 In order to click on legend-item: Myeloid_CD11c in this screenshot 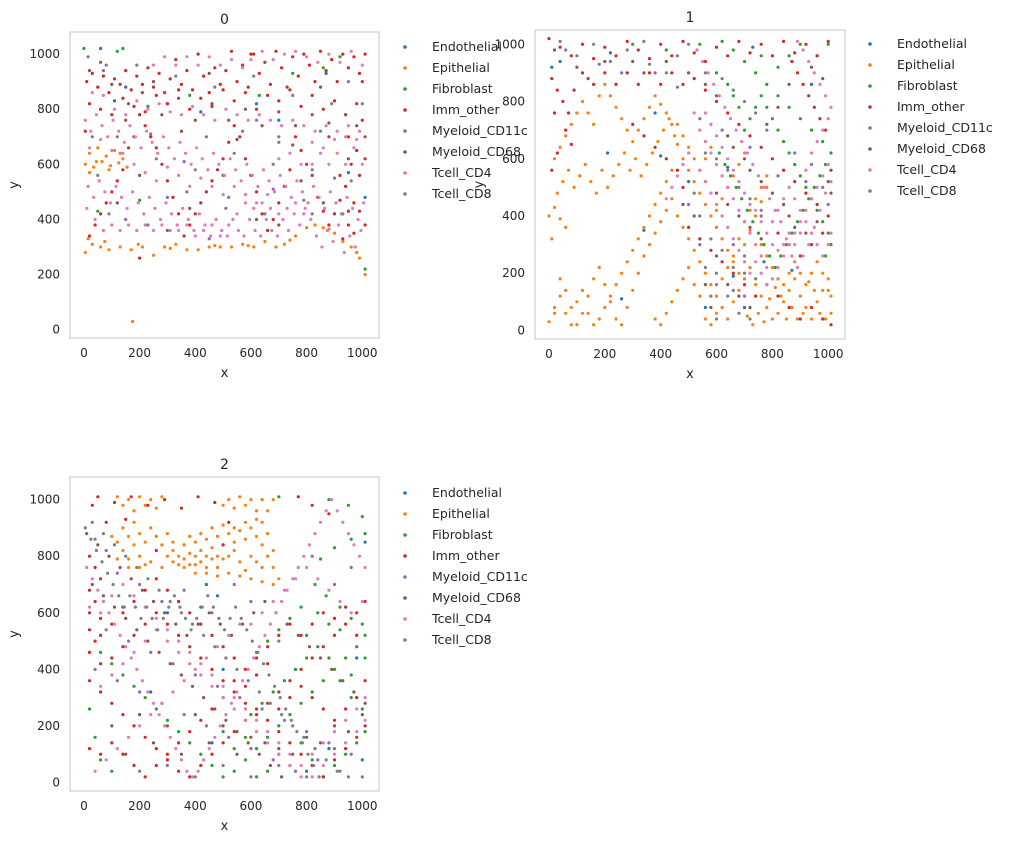, I will do `click(930, 127)`.